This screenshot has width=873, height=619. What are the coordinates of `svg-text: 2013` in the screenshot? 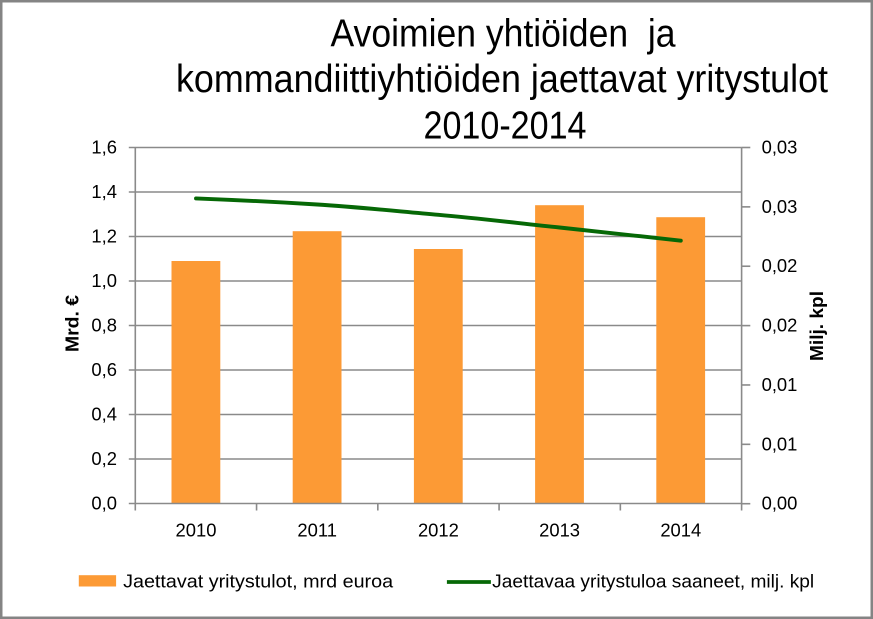 It's located at (559, 530).